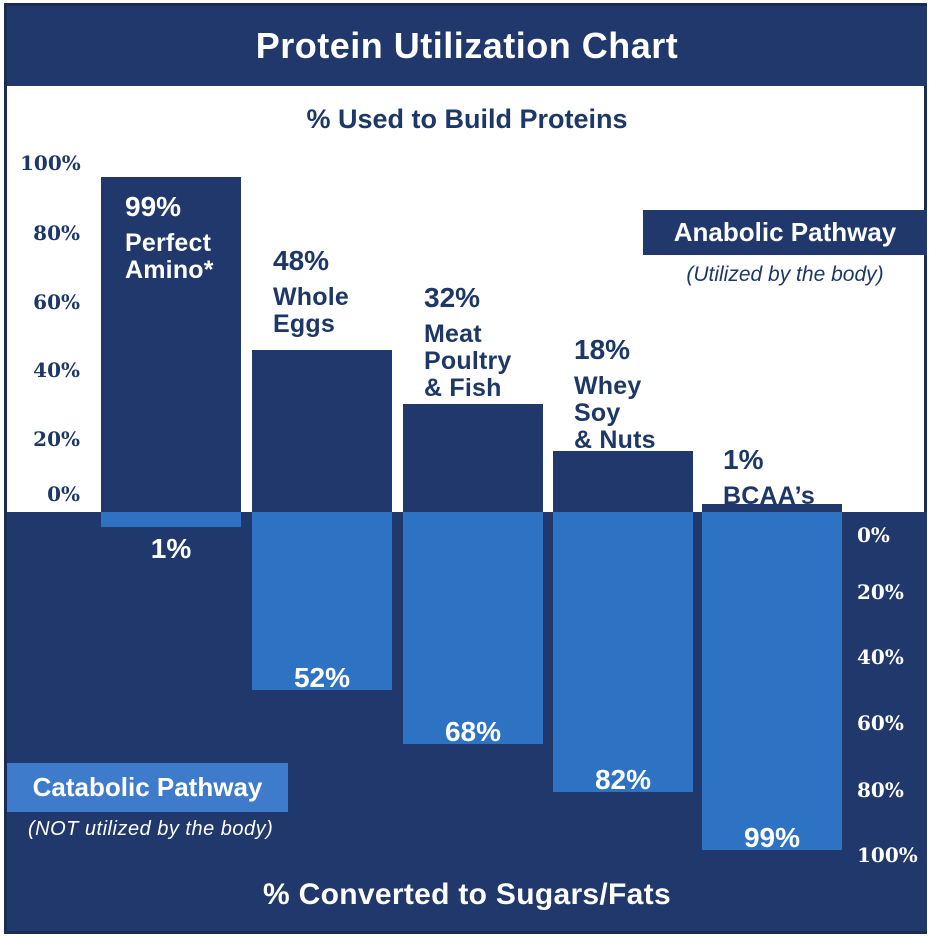 The image size is (934, 940). Describe the element at coordinates (63, 494) in the screenshot. I see `left-axis-tick: 0%` at that location.